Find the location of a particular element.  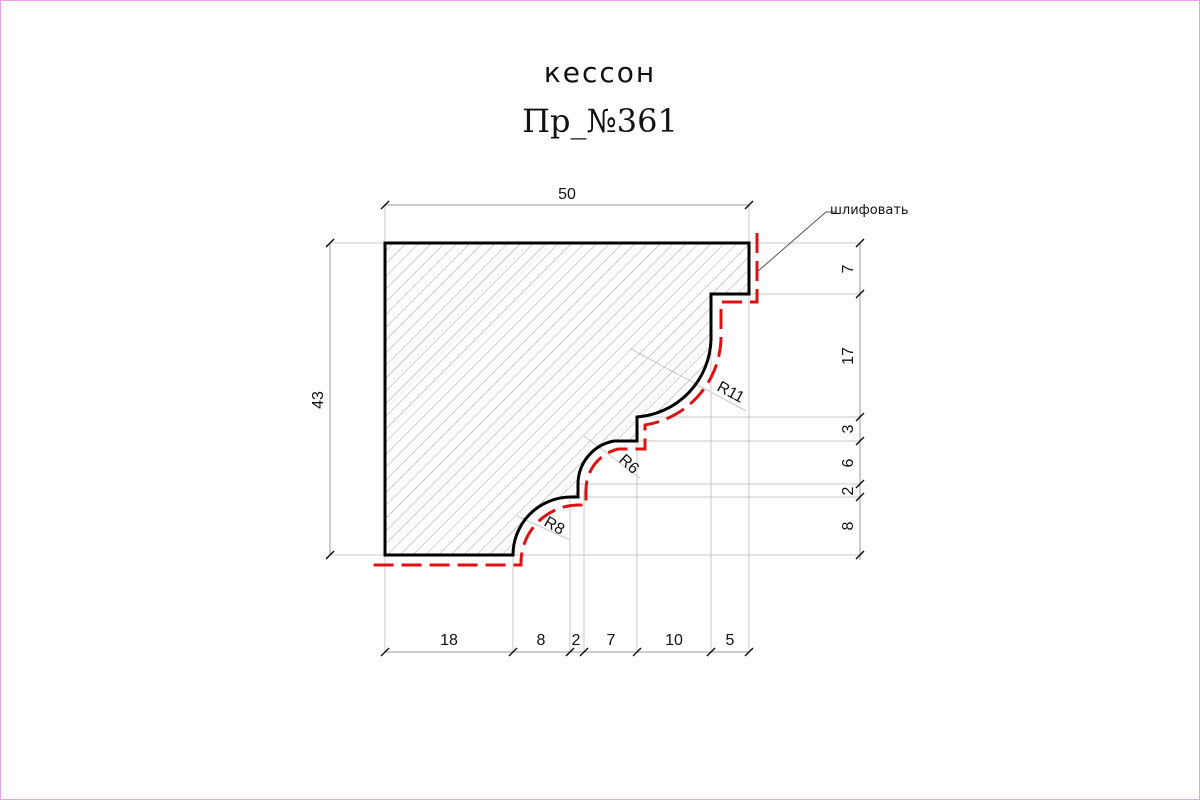

profile-section is located at coordinates (567, 399).